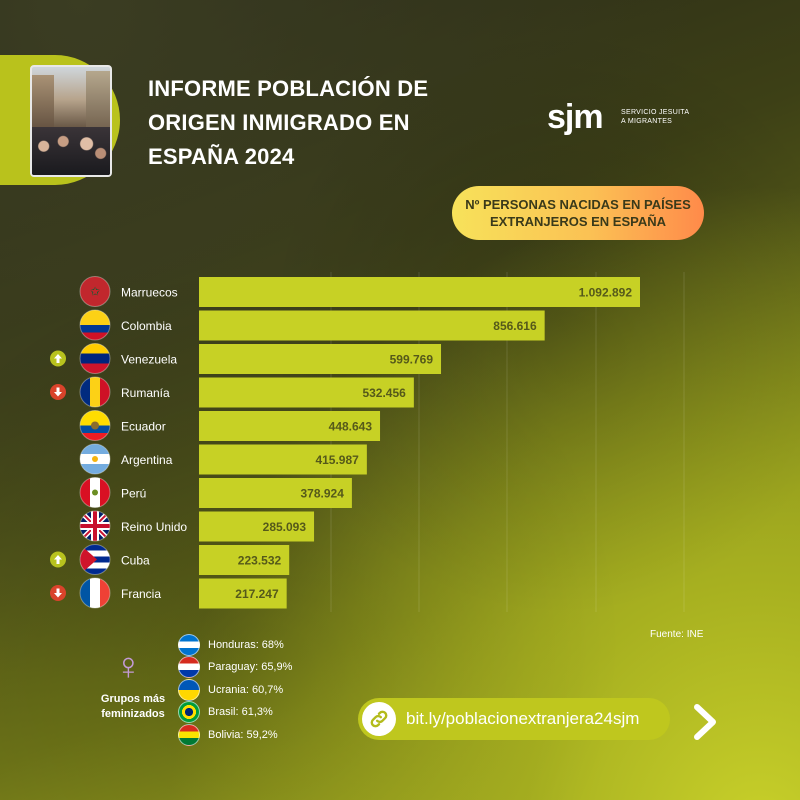 This screenshot has height=800, width=800. Describe the element at coordinates (655, 112) in the screenshot. I see `sjm-logo-subtitle-line1: SERVICIO JESUITA` at that location.